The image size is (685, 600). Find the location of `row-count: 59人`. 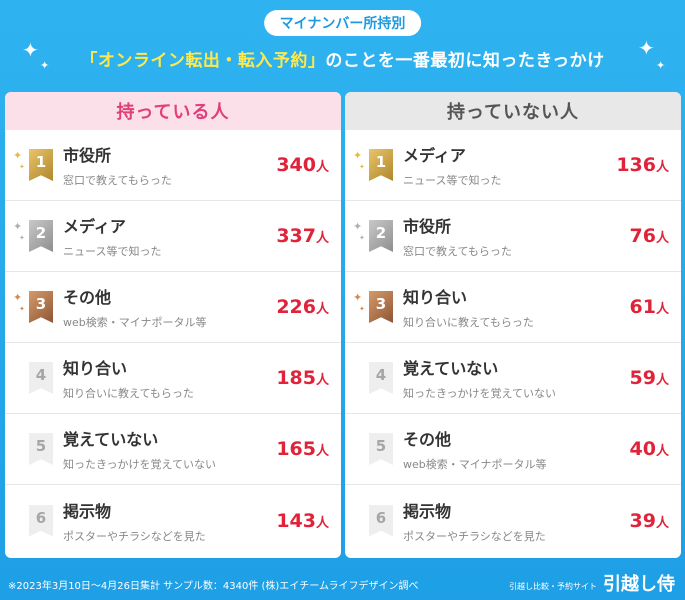

row-count: 59人 is located at coordinates (647, 378).